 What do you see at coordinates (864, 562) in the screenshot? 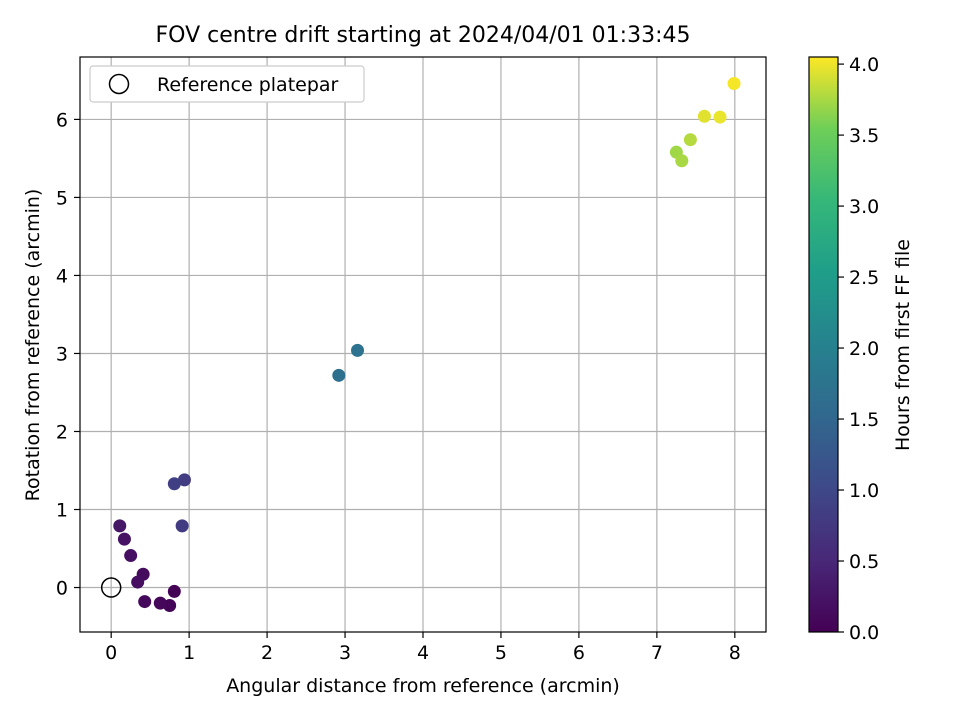
I see `colorbar-tick-label: 0.5` at bounding box center [864, 562].